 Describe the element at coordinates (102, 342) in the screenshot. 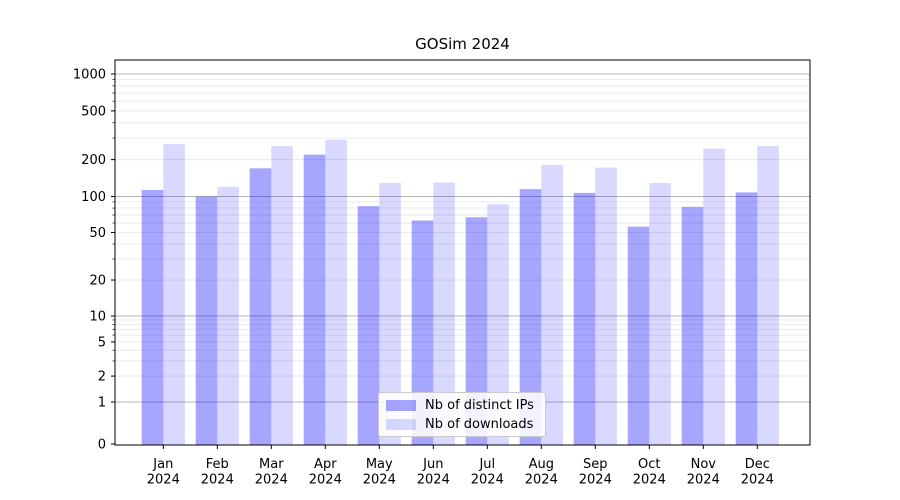

I see `y-tick-label-5: 5` at that location.